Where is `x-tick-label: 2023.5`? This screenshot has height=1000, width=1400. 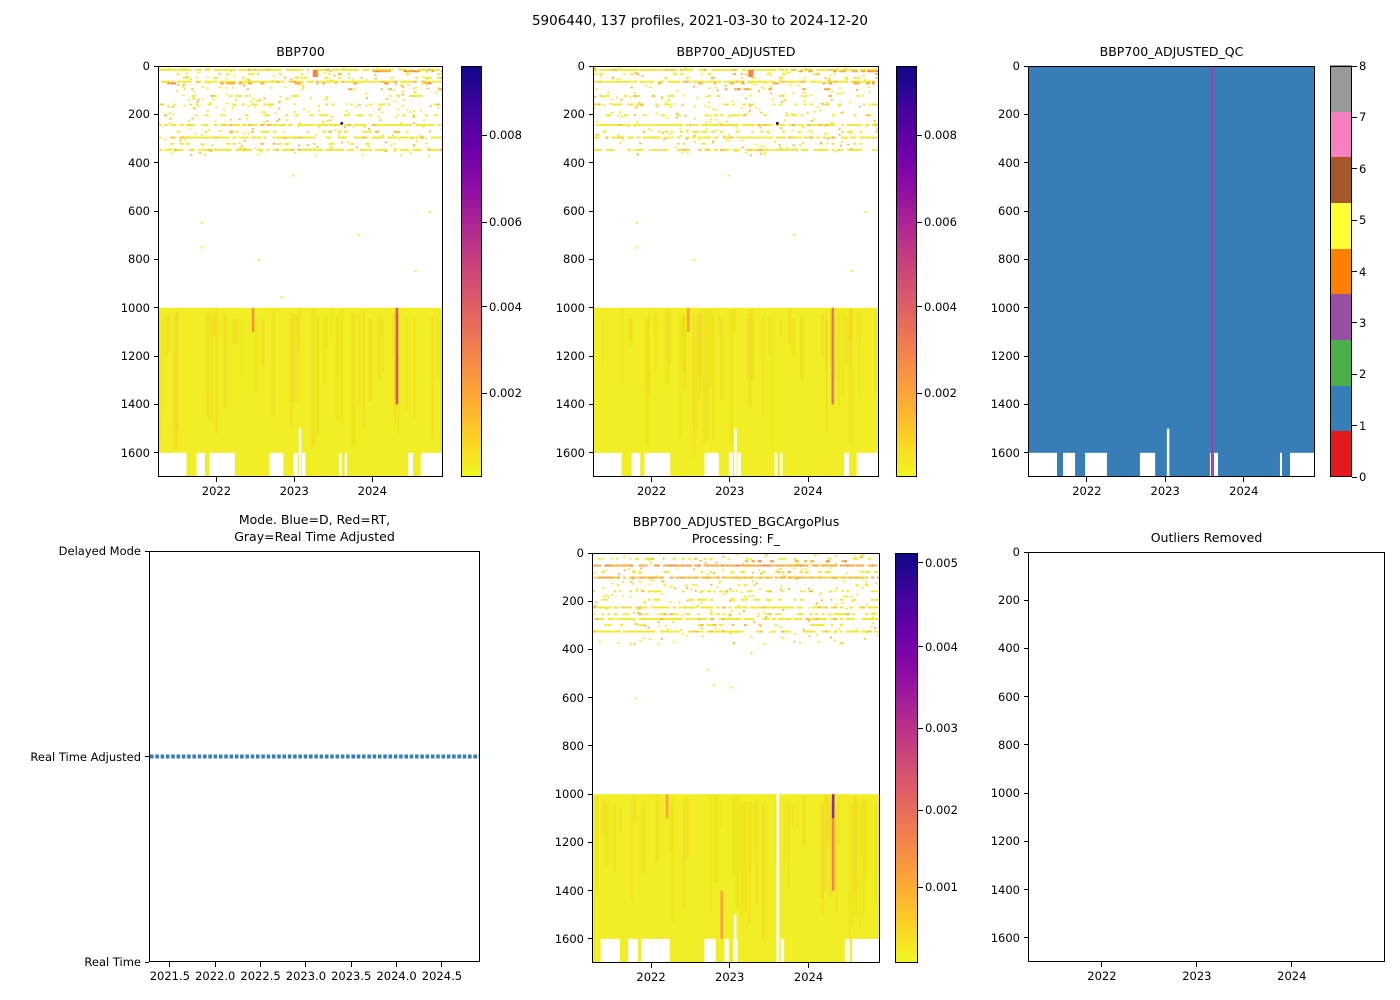
x-tick-label: 2023.5 is located at coordinates (351, 976).